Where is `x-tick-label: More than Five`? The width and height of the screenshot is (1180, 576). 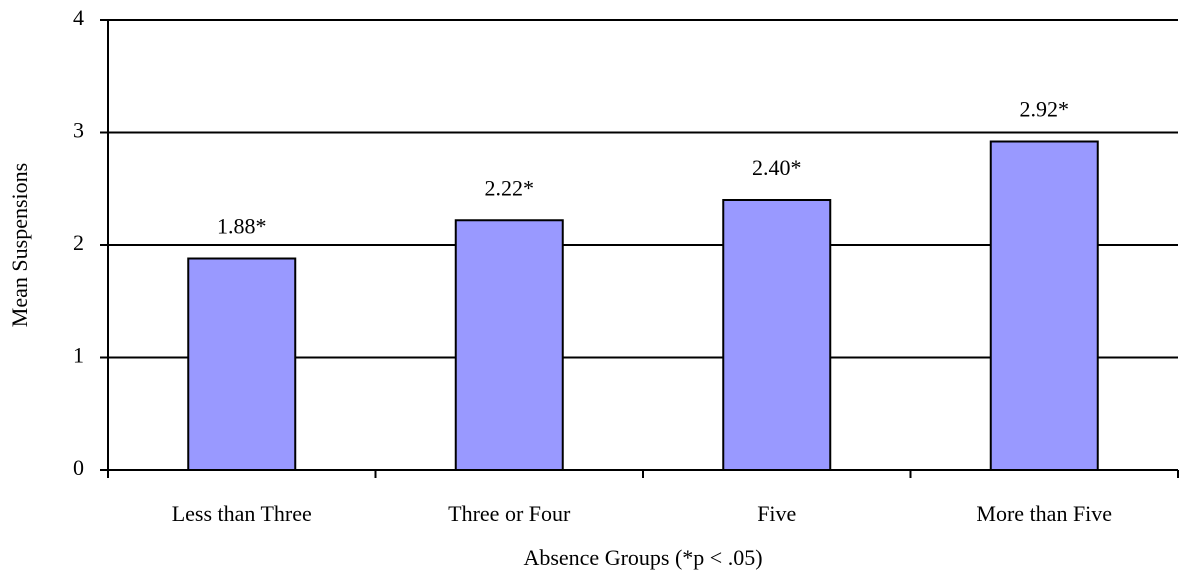 x-tick-label: More than Five is located at coordinates (1044, 513).